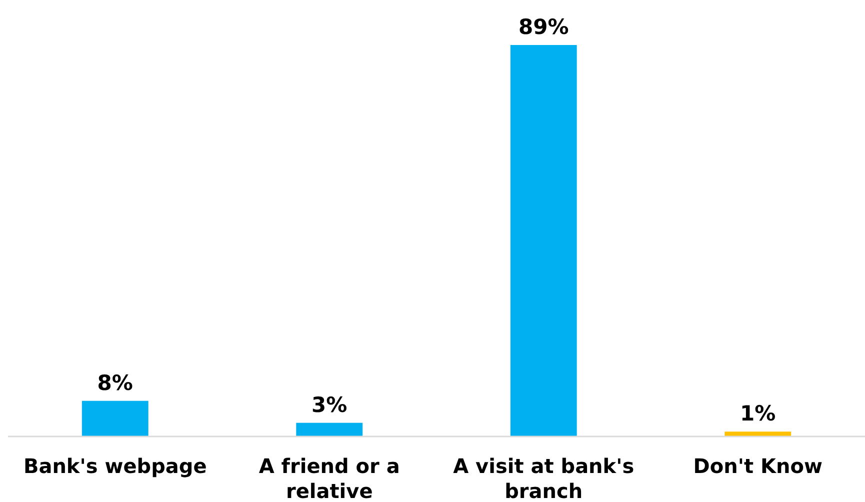 The height and width of the screenshot is (502, 865). I want to click on data-label: 1%, so click(758, 414).